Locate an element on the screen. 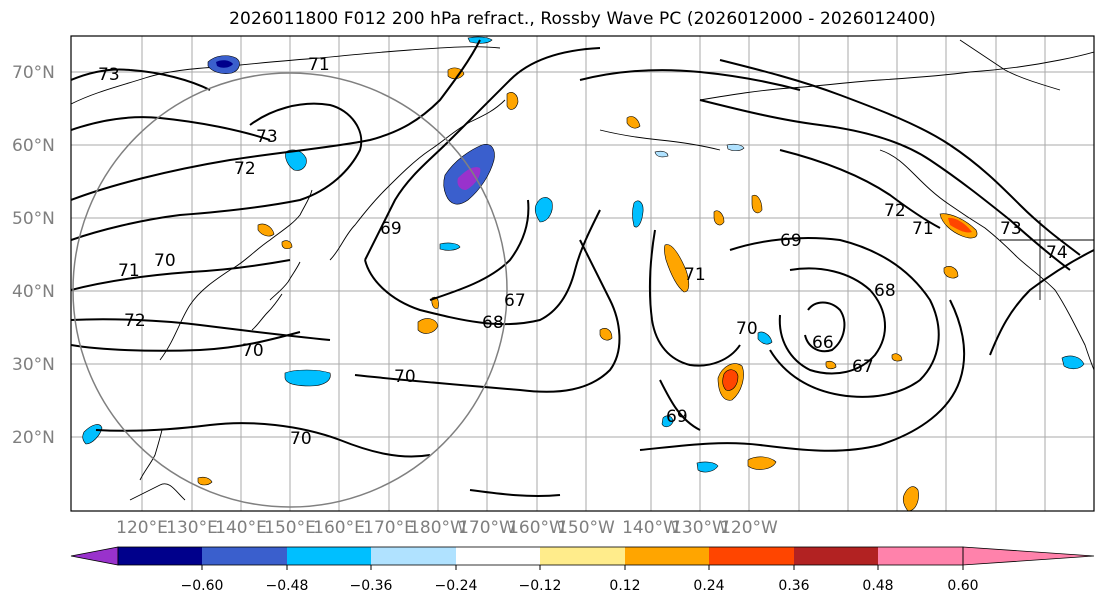  lon-label: 170°W is located at coordinates (487, 528).